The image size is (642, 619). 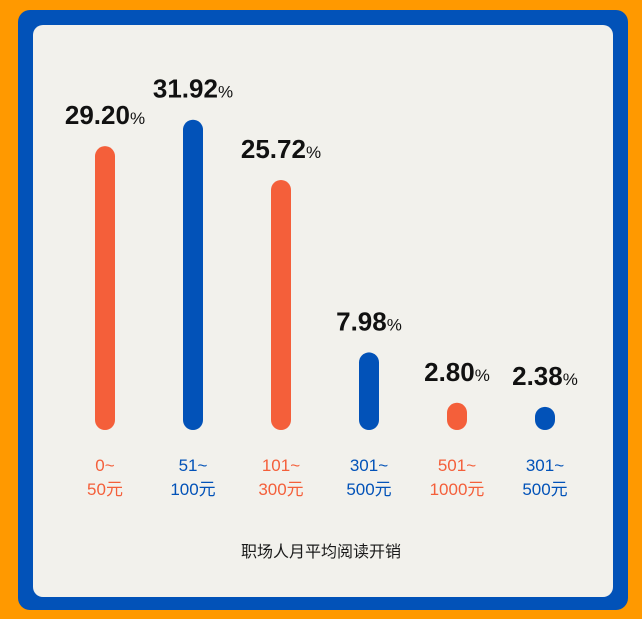 What do you see at coordinates (545, 376) in the screenshot?
I see `data-label: 2.38%` at bounding box center [545, 376].